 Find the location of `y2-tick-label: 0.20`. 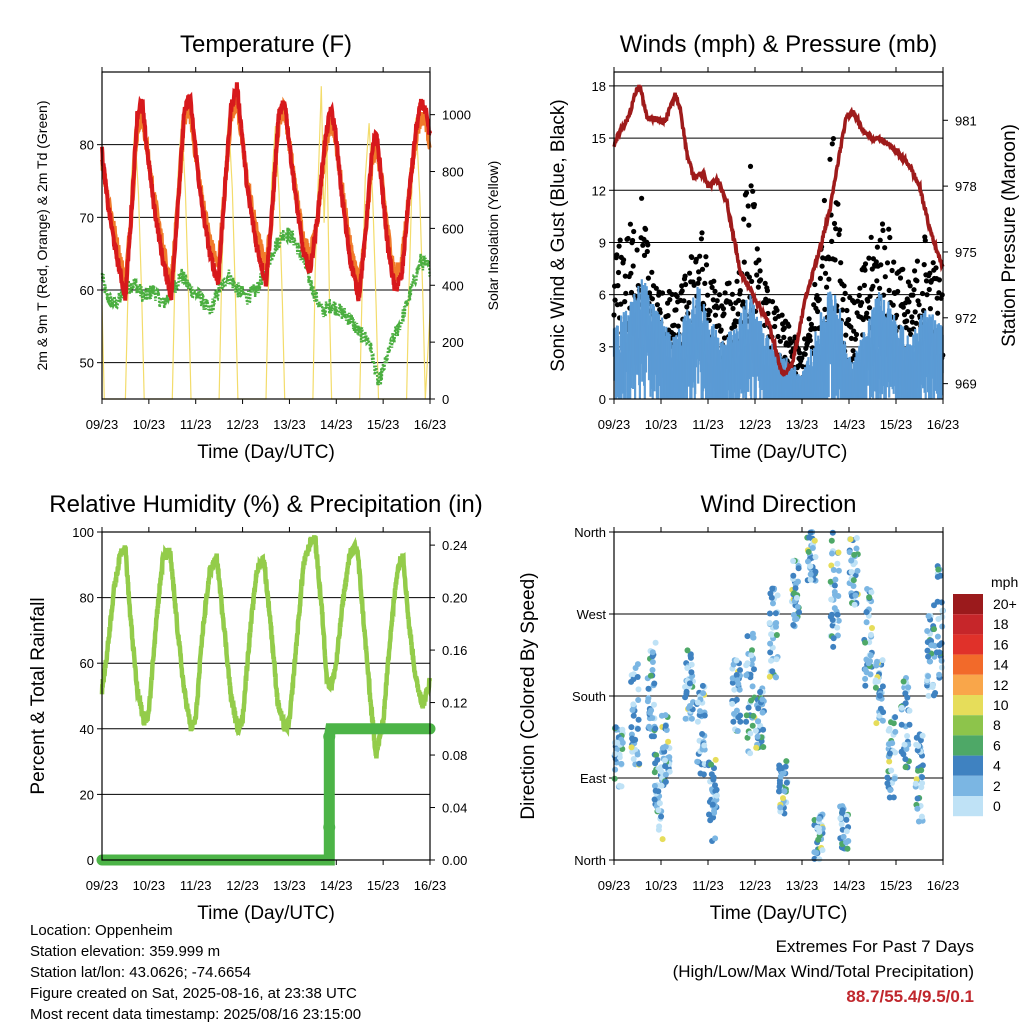

y2-tick-label: 0.20 is located at coordinates (454, 598).